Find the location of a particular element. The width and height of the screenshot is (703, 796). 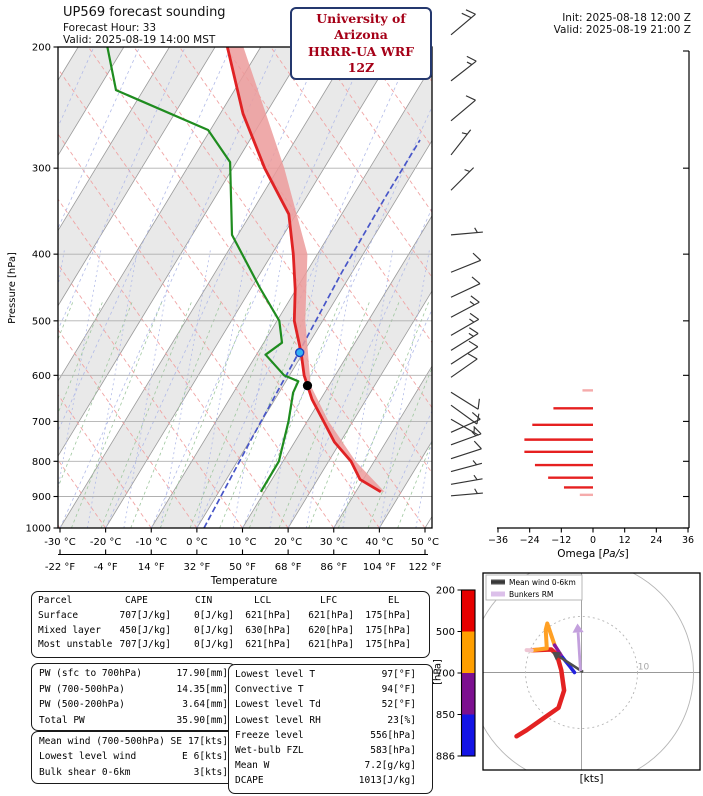

freeze-level-marker is located at coordinates (300, 352).